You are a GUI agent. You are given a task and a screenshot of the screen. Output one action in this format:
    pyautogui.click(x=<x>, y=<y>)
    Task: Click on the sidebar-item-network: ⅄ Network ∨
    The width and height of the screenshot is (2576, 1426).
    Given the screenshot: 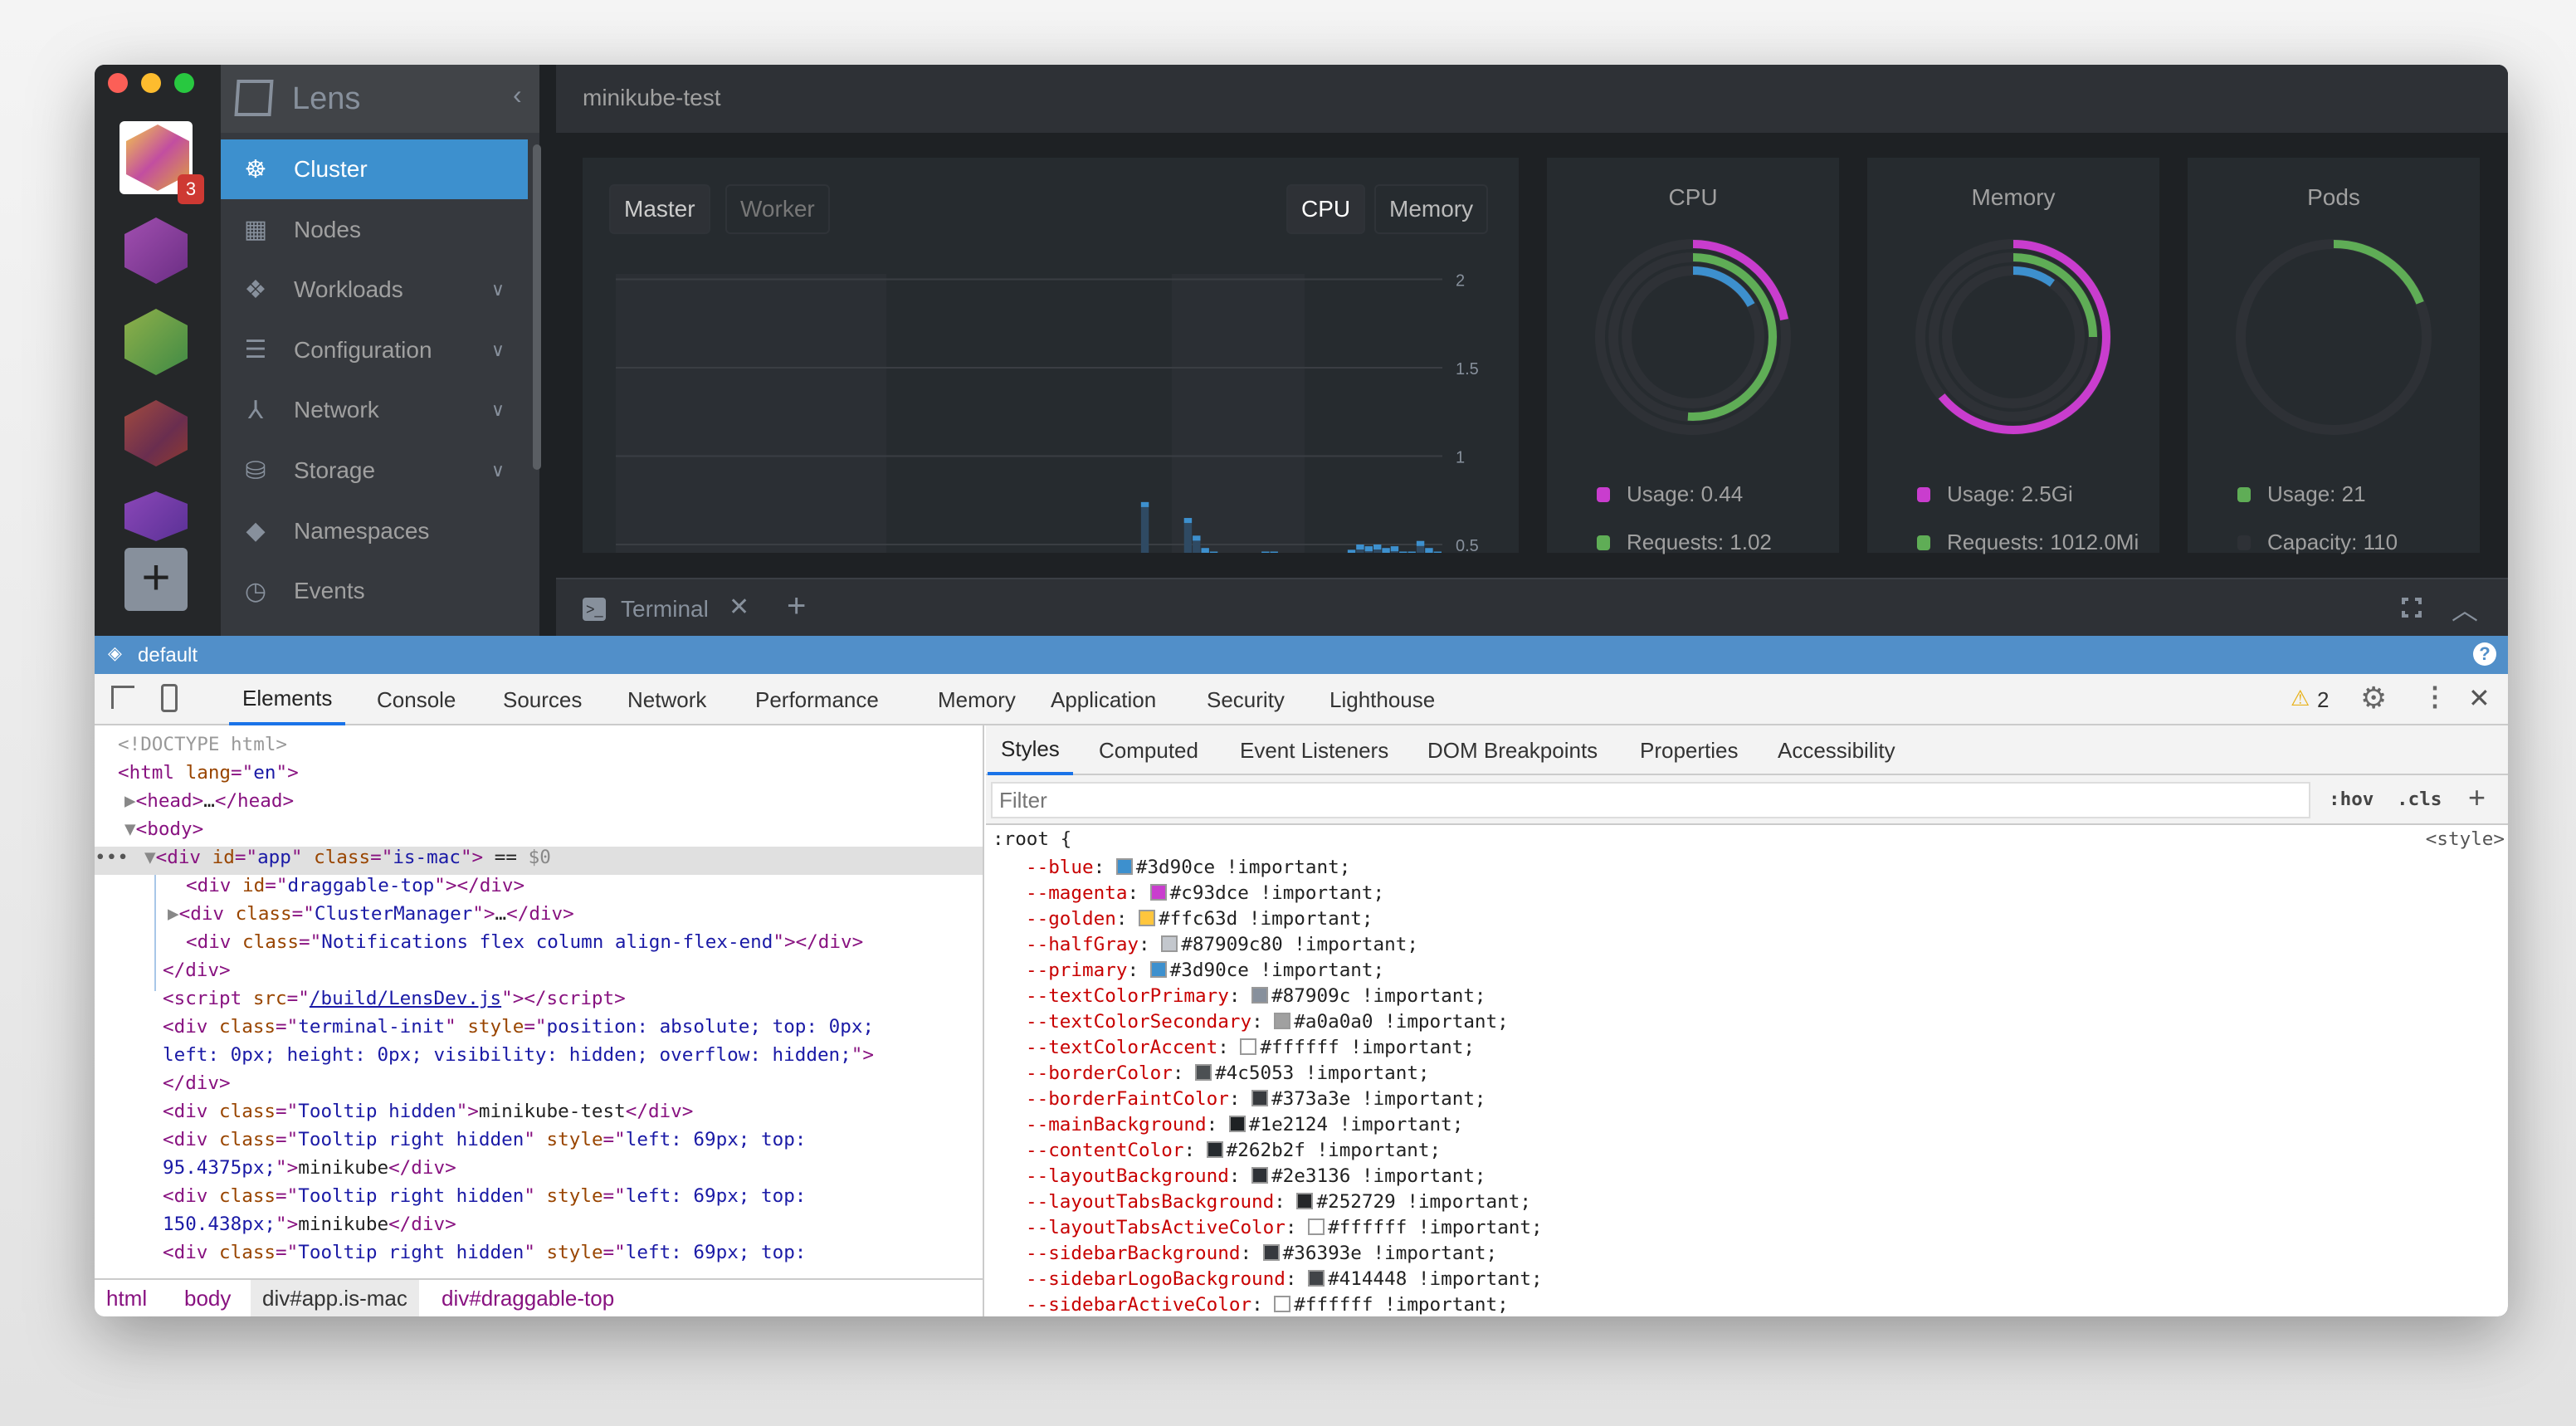 What is the action you would take?
    pyautogui.click(x=375, y=410)
    